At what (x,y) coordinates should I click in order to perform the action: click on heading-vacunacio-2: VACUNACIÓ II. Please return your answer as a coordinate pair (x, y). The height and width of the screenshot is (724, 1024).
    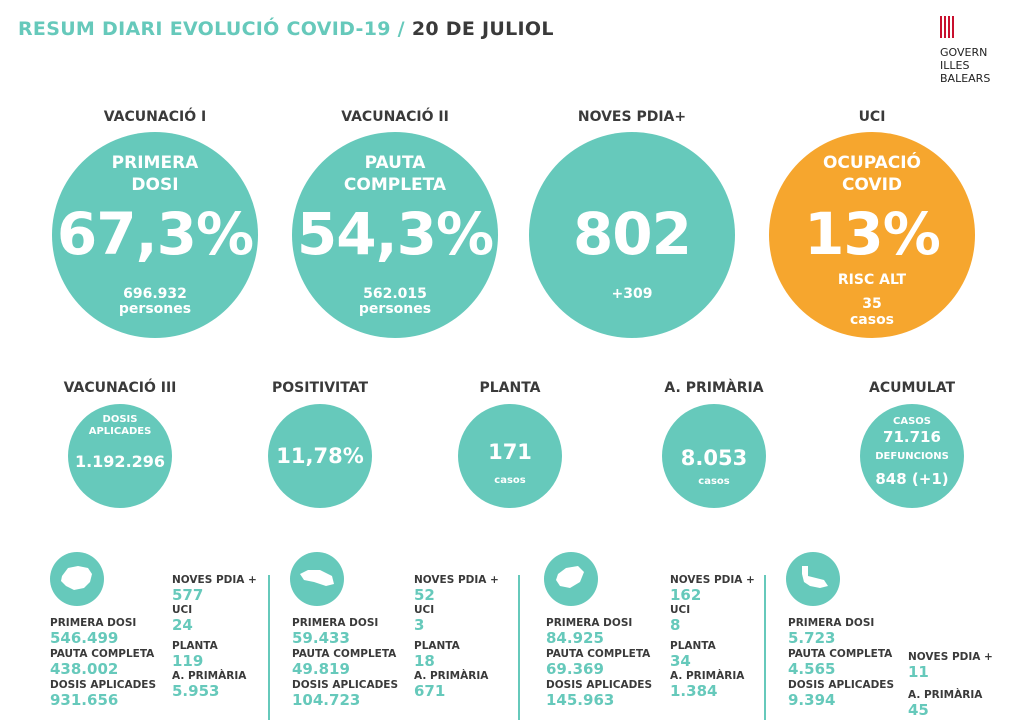
    Looking at the image, I should click on (395, 117).